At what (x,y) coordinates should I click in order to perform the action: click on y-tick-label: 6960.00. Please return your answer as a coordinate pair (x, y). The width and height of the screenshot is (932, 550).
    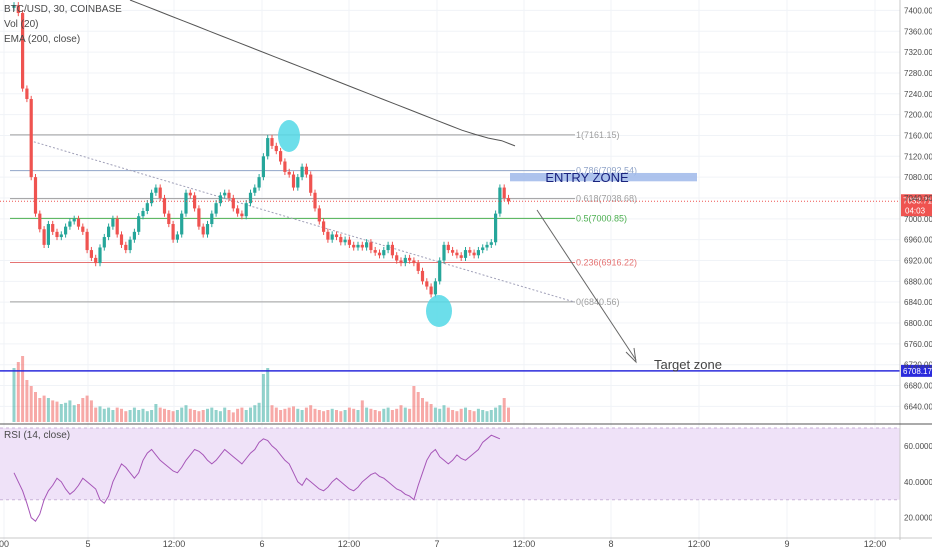
    Looking at the image, I should click on (918, 240).